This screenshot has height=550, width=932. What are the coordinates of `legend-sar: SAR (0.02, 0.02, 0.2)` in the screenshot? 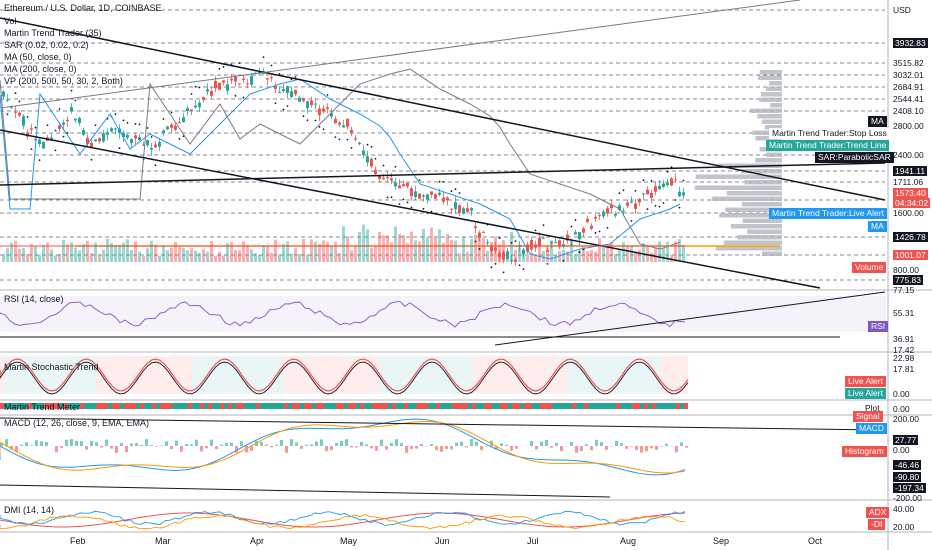 It's located at (46, 45).